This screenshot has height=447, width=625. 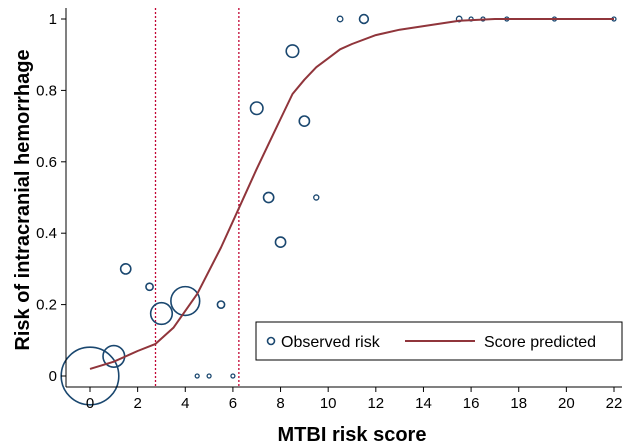 I want to click on x-tick-label: 10, so click(x=328, y=403).